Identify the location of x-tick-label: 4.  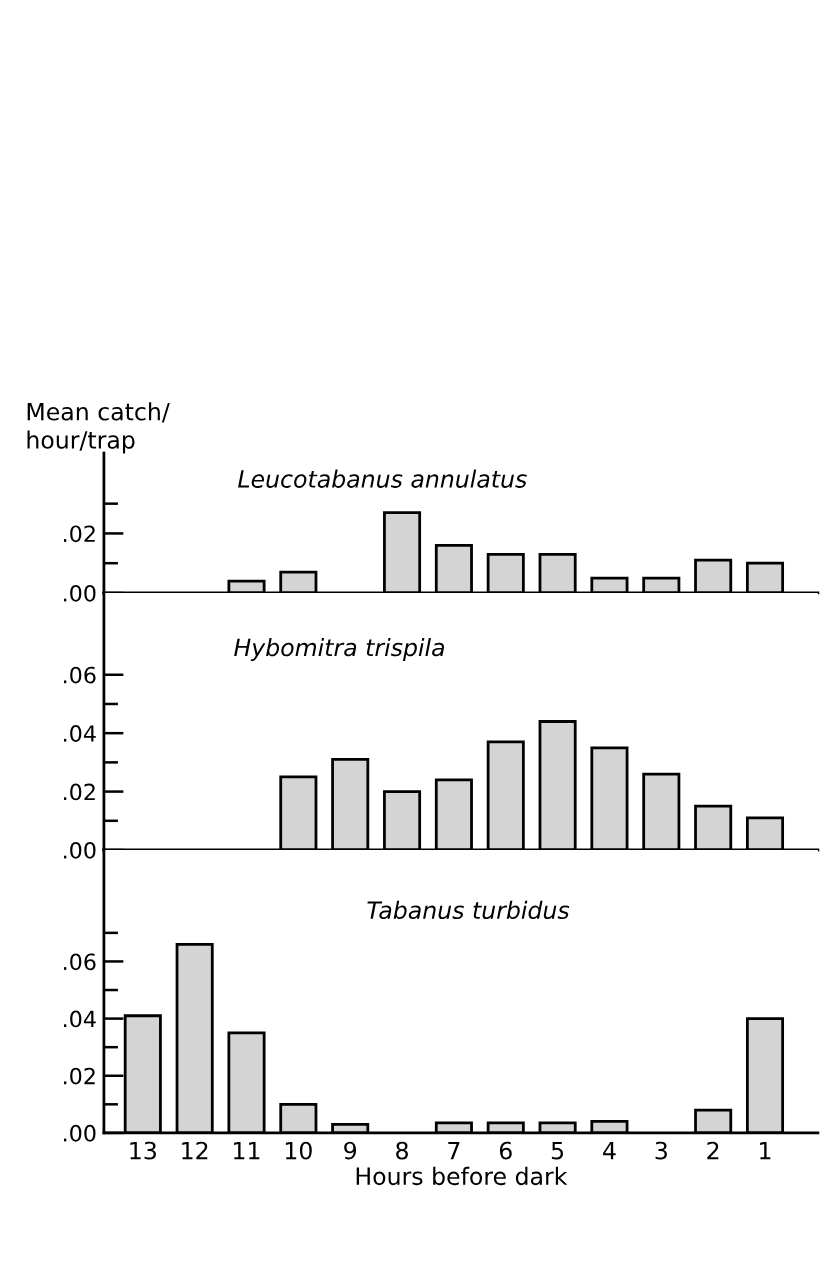
(609, 1150).